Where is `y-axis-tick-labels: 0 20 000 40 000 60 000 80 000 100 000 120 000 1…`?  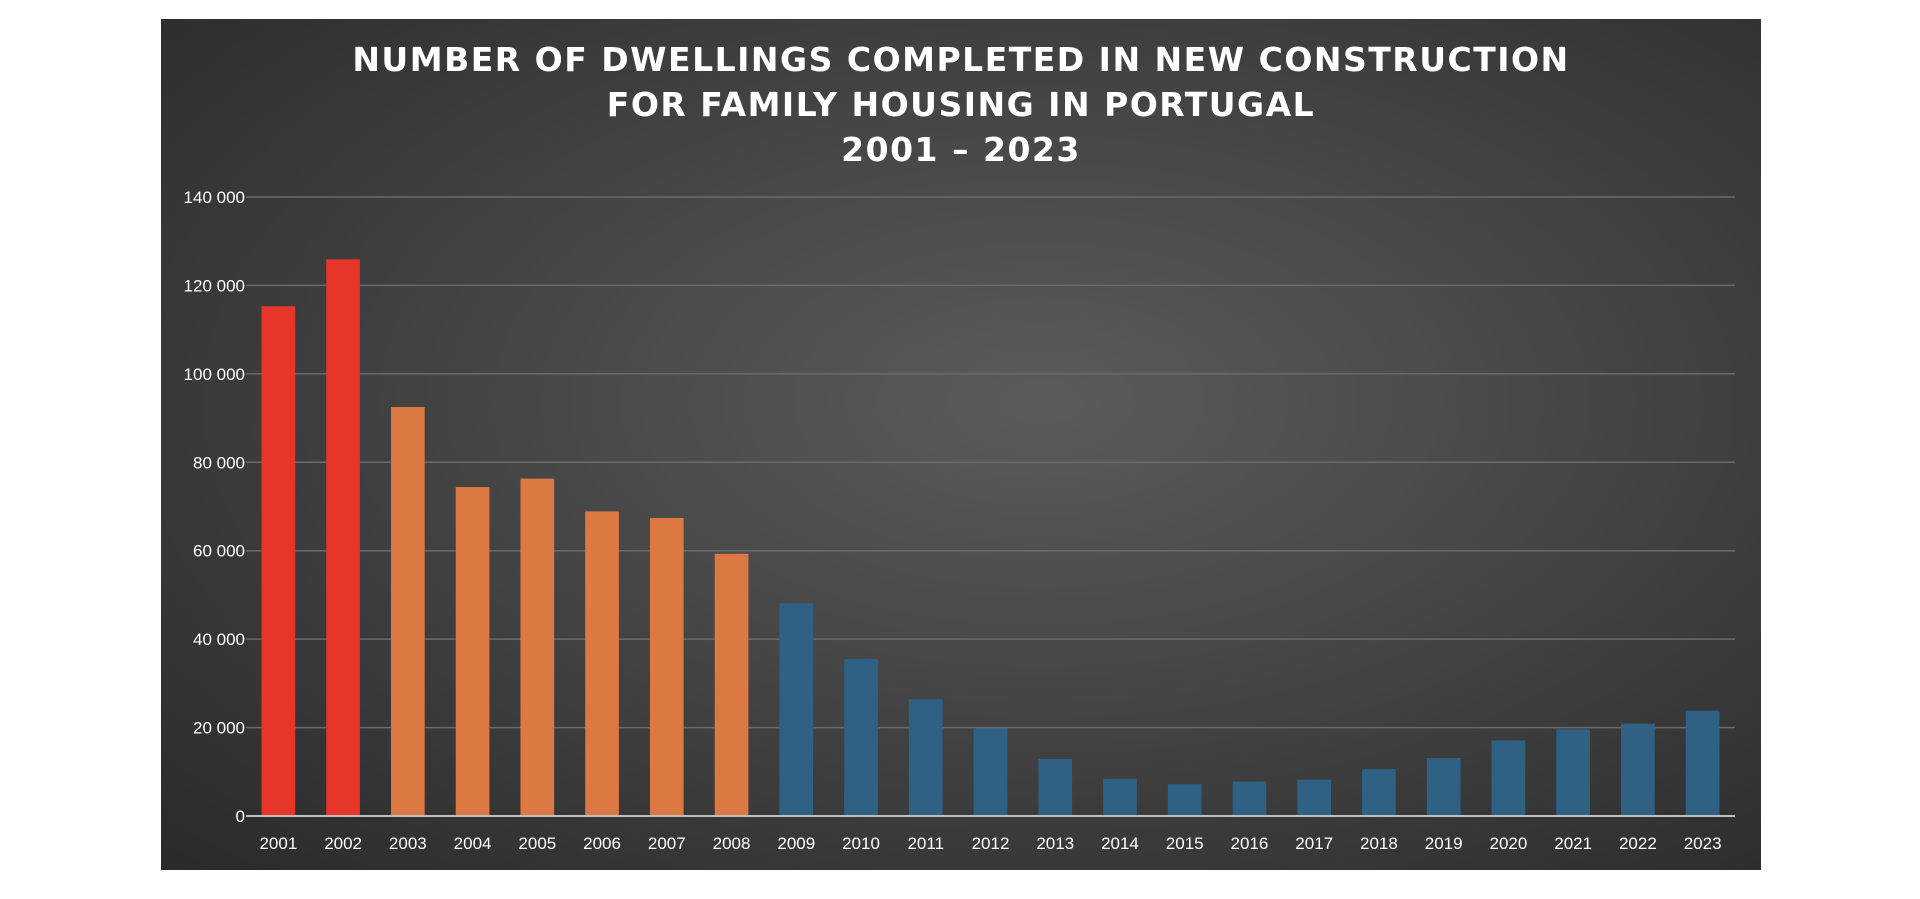 y-axis-tick-labels: 0 20 000 40 000 60 000 80 000 100 000 120 000 1… is located at coordinates (214, 507).